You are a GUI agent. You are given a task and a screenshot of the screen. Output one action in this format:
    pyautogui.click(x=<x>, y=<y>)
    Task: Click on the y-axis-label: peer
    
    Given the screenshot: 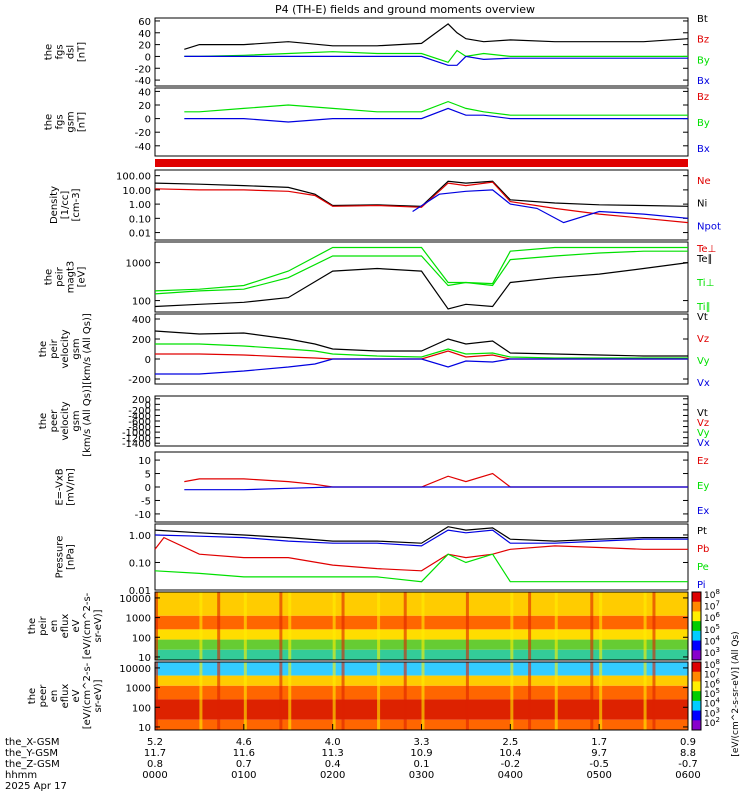 What is the action you would take?
    pyautogui.click(x=54, y=421)
    